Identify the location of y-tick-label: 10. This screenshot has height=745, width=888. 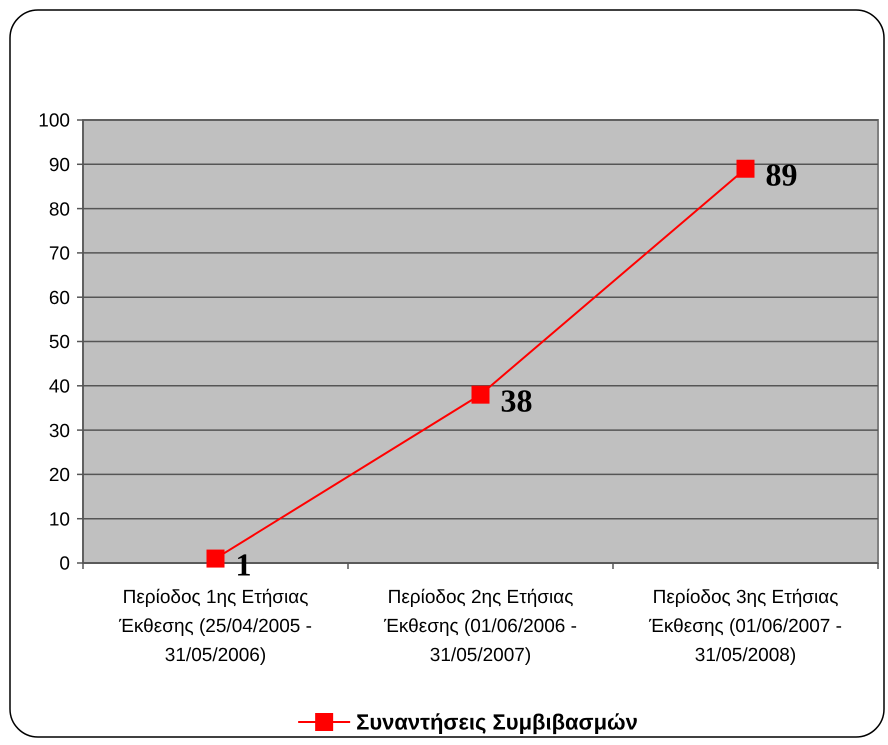
(59, 519).